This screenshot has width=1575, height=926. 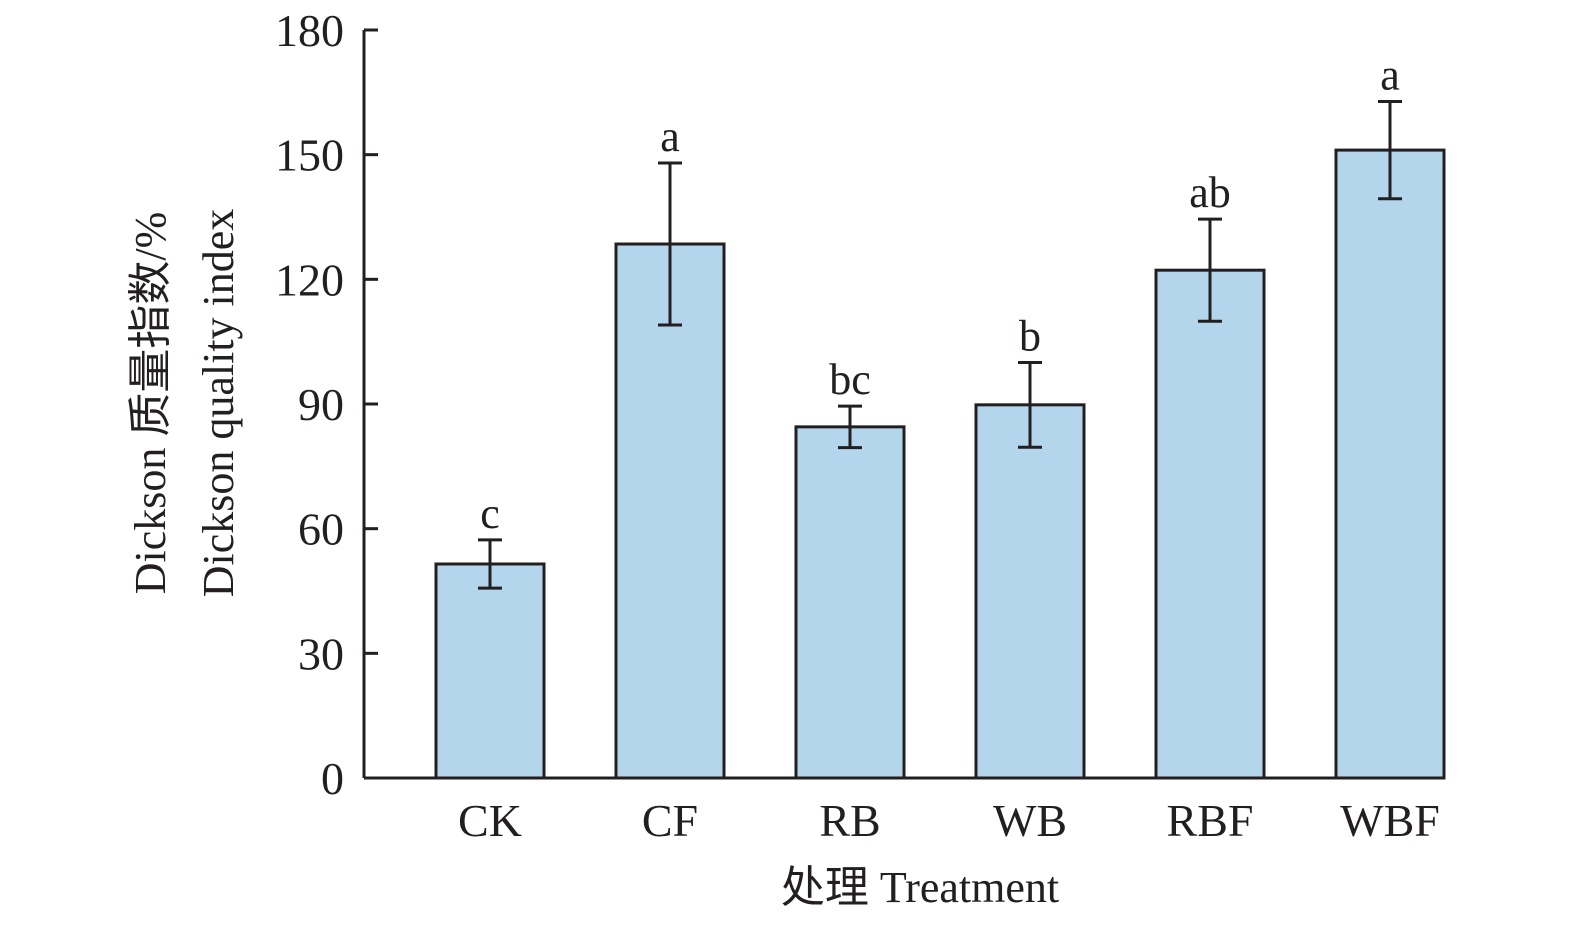 What do you see at coordinates (1030, 335) in the screenshot?
I see `significance-label: b` at bounding box center [1030, 335].